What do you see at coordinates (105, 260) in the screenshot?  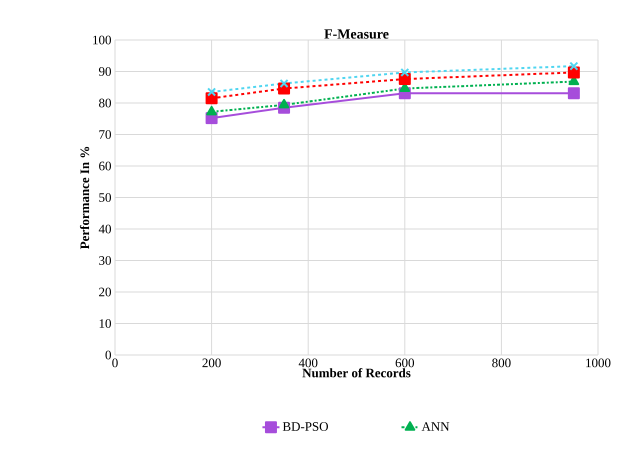 I see `y-tick-label: 30` at bounding box center [105, 260].